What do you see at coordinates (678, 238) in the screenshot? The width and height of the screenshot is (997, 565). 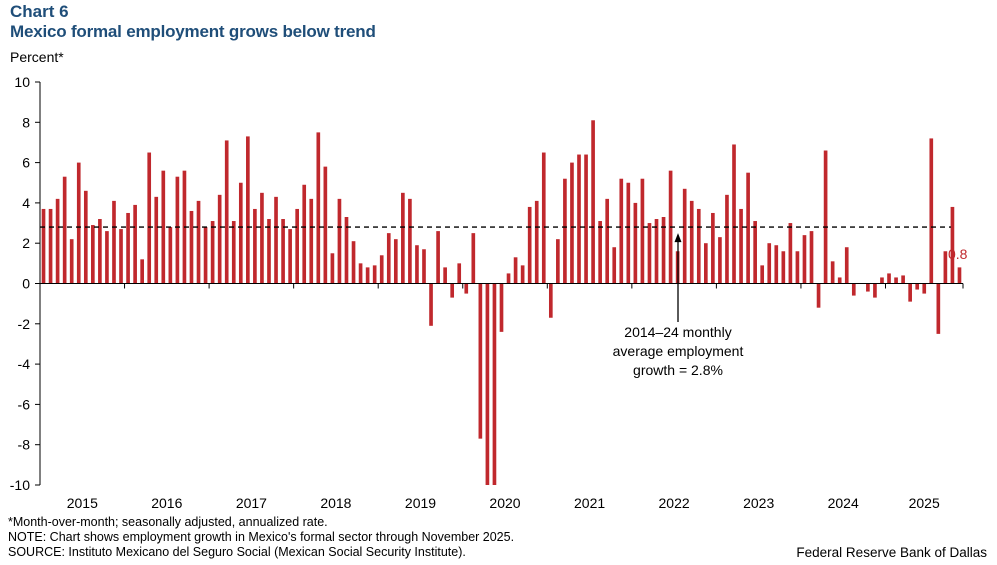 I see `annotation-arrow-head` at bounding box center [678, 238].